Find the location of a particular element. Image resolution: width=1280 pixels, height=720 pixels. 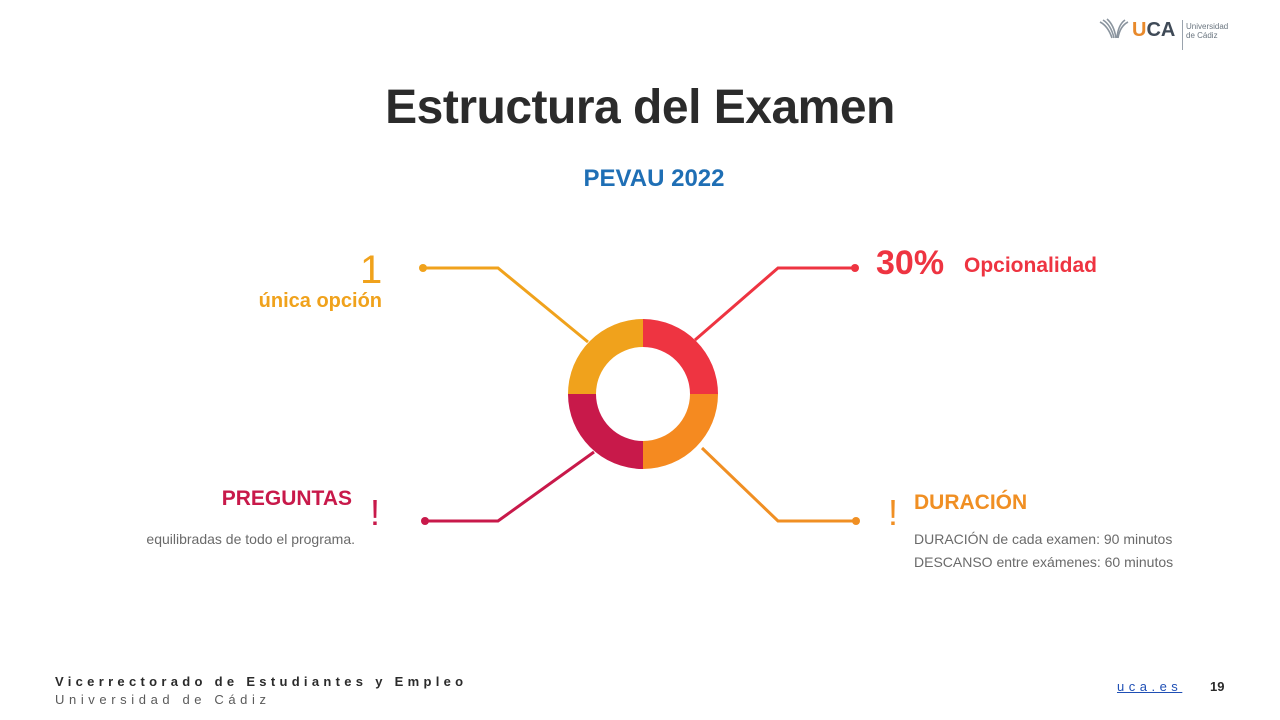

connector-bottom-right is located at coordinates (780, 485).